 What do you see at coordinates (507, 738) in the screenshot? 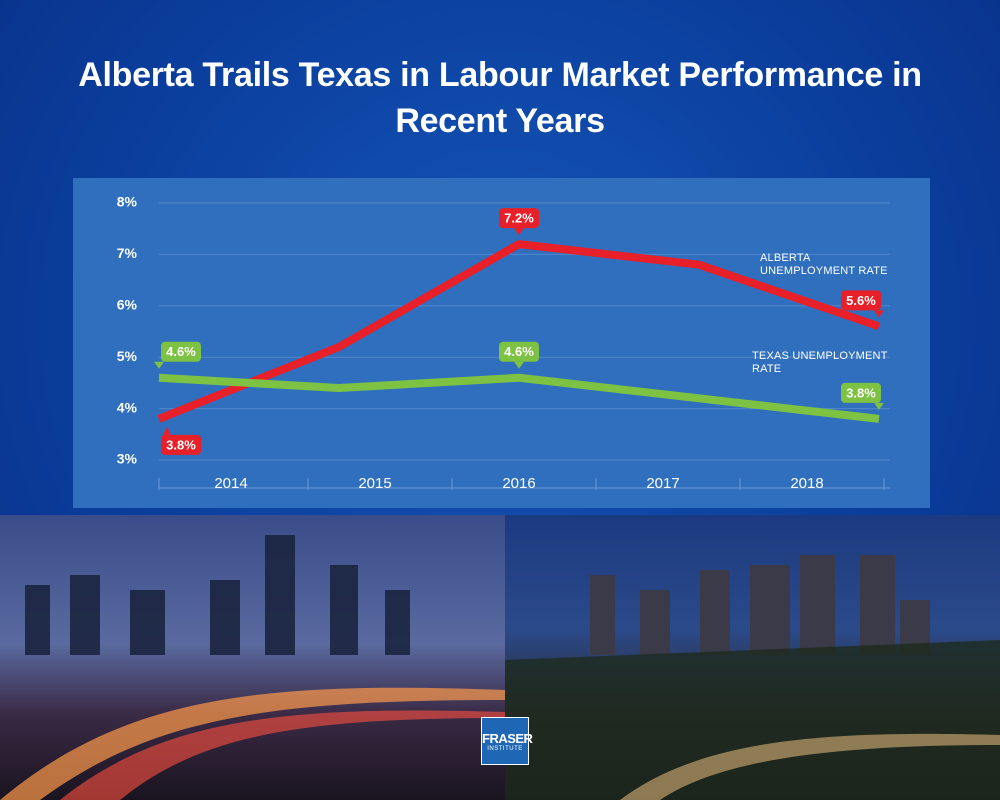
I see `logo-name: FRASER` at bounding box center [507, 738].